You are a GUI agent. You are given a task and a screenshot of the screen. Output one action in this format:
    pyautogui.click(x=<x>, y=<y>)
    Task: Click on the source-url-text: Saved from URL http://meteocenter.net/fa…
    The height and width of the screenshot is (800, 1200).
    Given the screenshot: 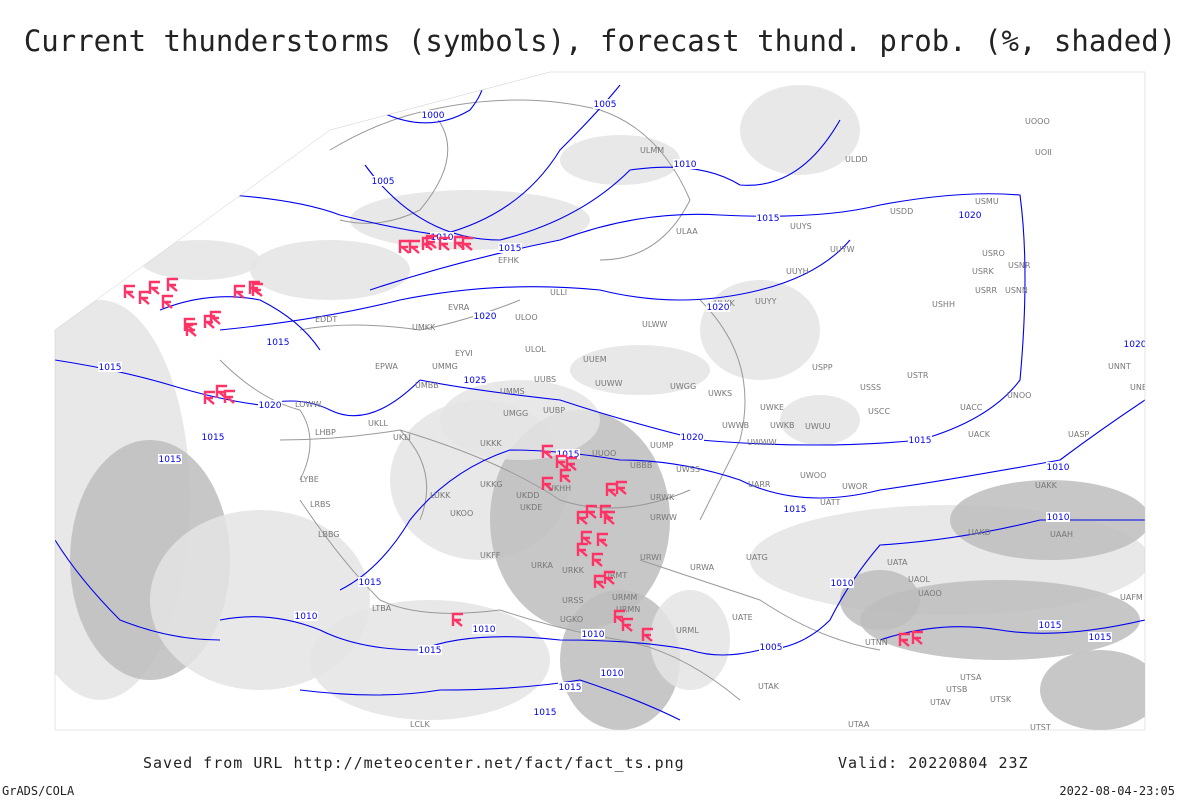 What is the action you would take?
    pyautogui.click(x=414, y=763)
    